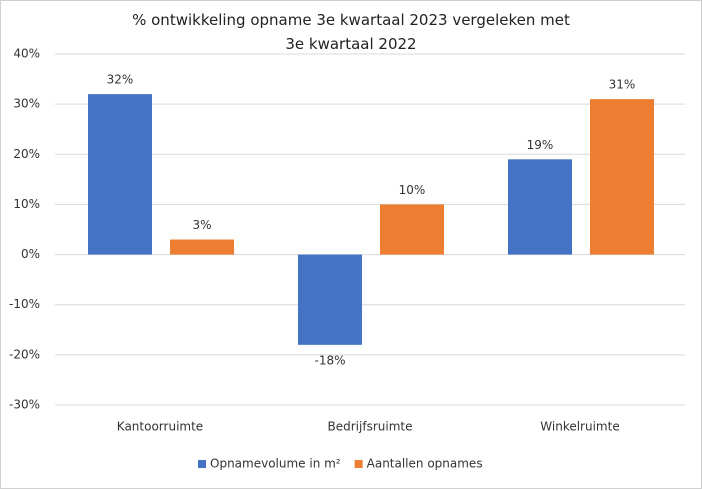 The image size is (702, 489). What do you see at coordinates (26, 104) in the screenshot?
I see `y-tick-label: 30%` at bounding box center [26, 104].